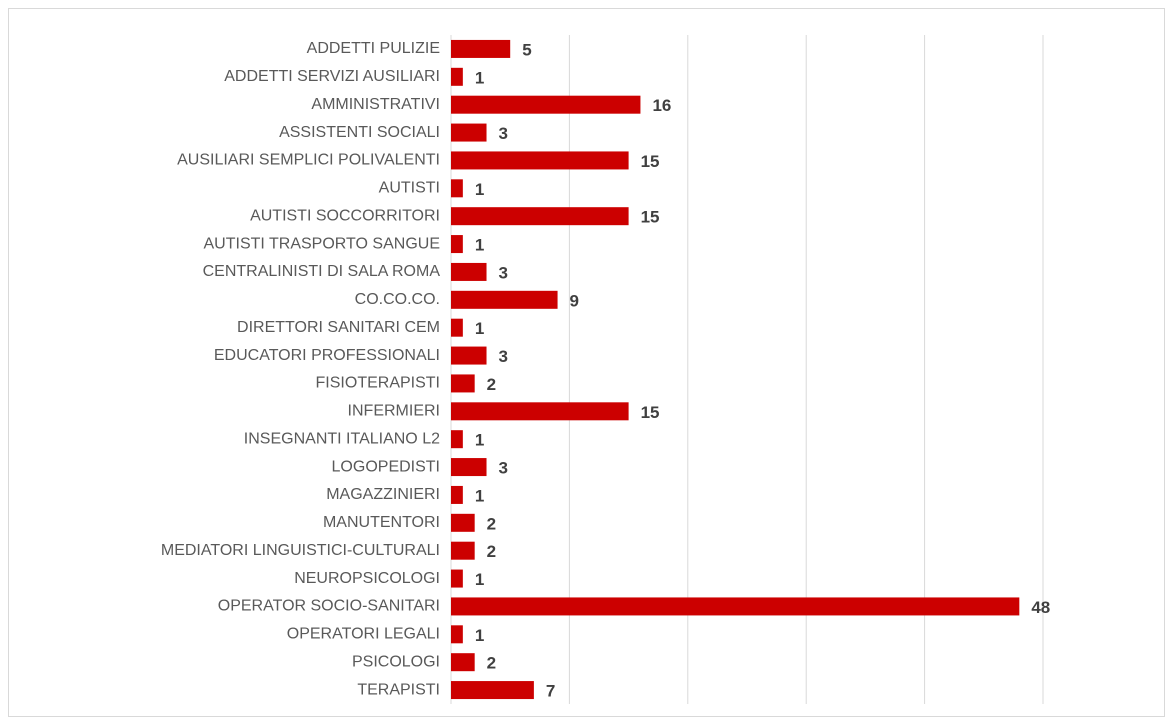 The image size is (1173, 718). What do you see at coordinates (322, 271) in the screenshot?
I see `y-tick-label: CENTRALINISTI DI SALA ROMA` at bounding box center [322, 271].